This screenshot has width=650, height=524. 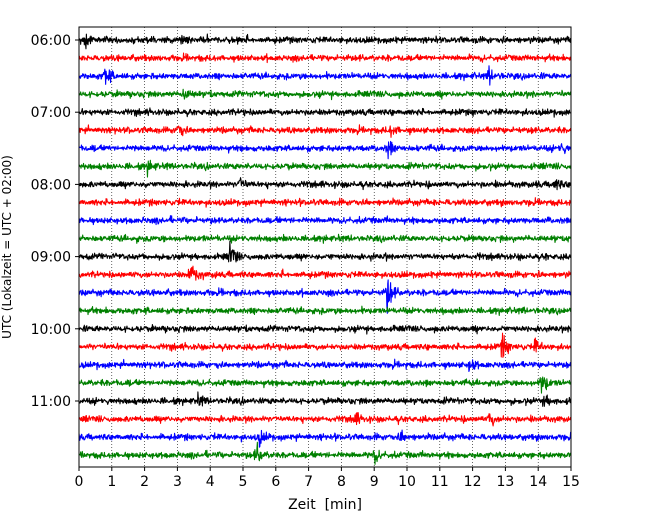 I want to click on x-tick-label: 14, so click(x=538, y=482).